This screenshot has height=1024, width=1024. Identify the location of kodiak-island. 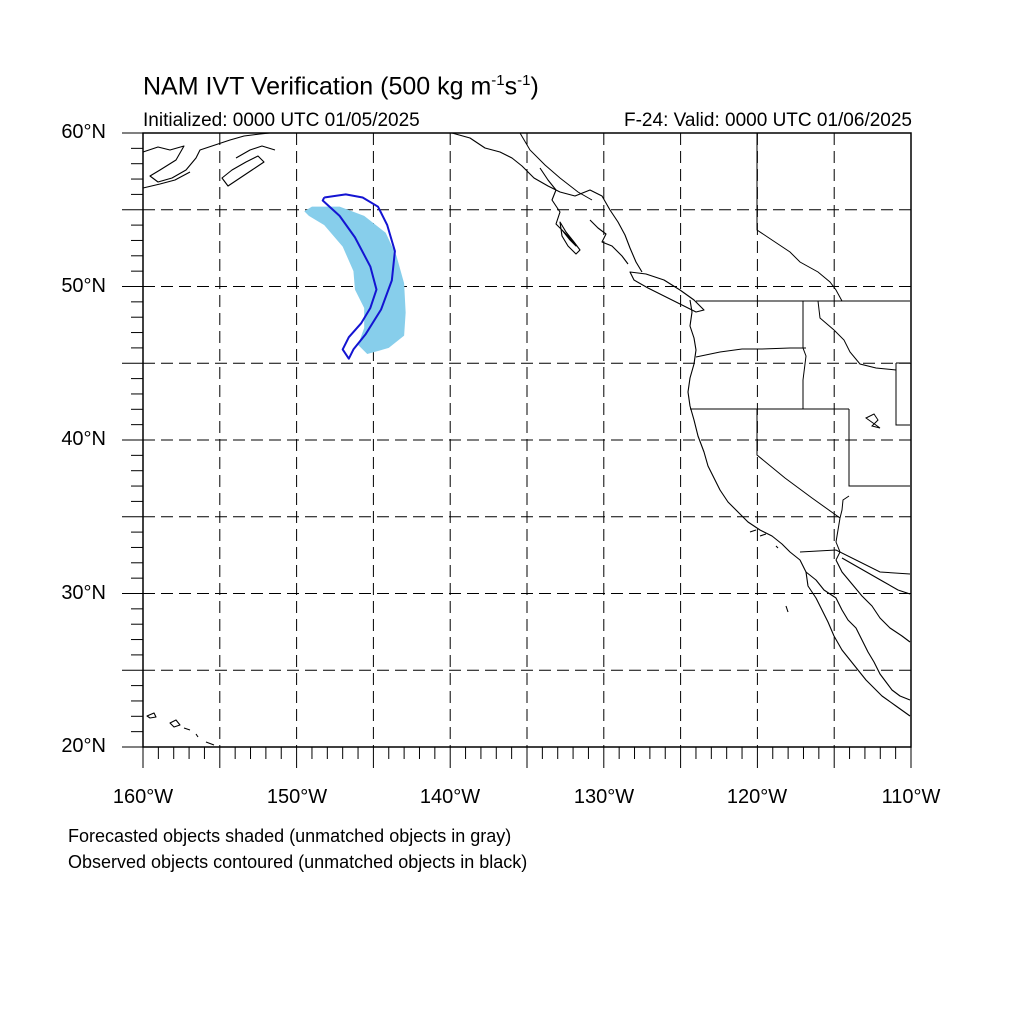
(243, 171).